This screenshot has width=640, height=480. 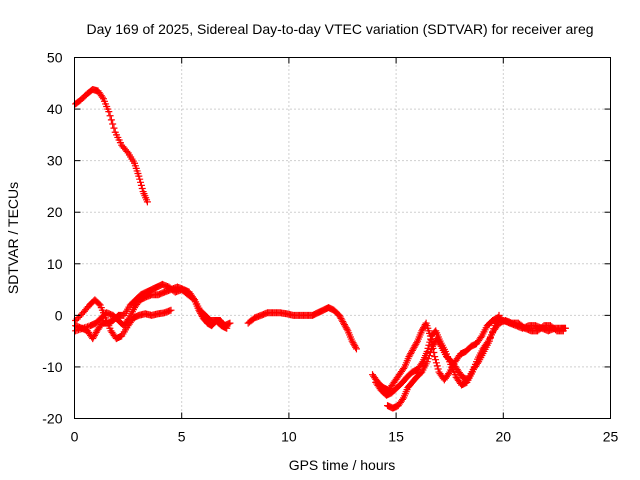 I want to click on y-tick-label: 10, so click(x=55, y=264).